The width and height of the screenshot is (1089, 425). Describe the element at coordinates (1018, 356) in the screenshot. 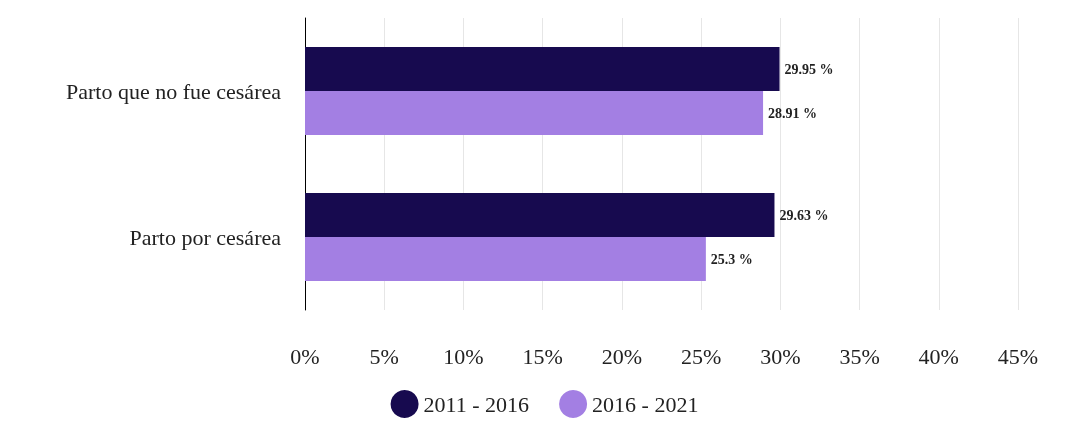

I see `x-tick-label: 45%` at that location.